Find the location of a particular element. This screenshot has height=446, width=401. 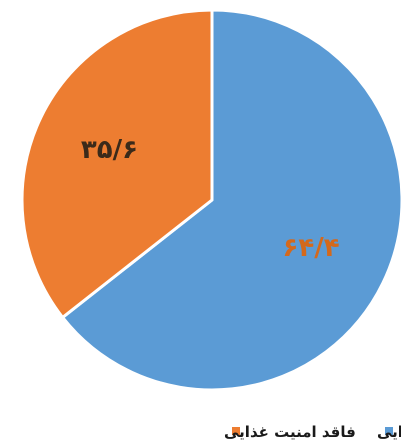

legend-label: فاقد امنیت غذایی is located at coordinates (290, 432).